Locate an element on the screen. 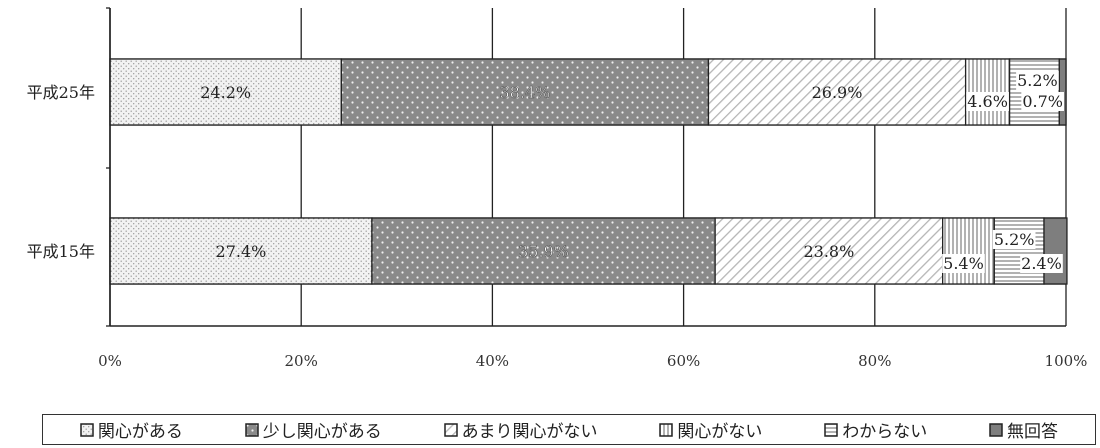 Image resolution: width=1100 pixels, height=448 pixels. legend-label: わからない is located at coordinates (885, 432).